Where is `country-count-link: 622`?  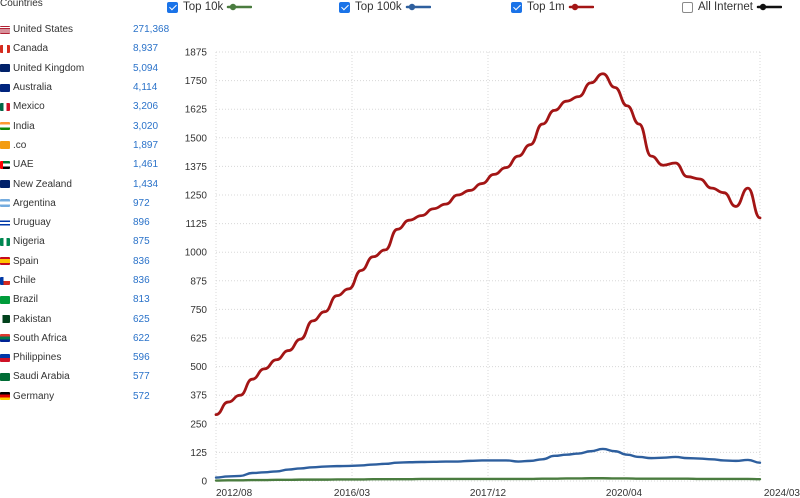
country-count-link: 622 is located at coordinates (141, 338).